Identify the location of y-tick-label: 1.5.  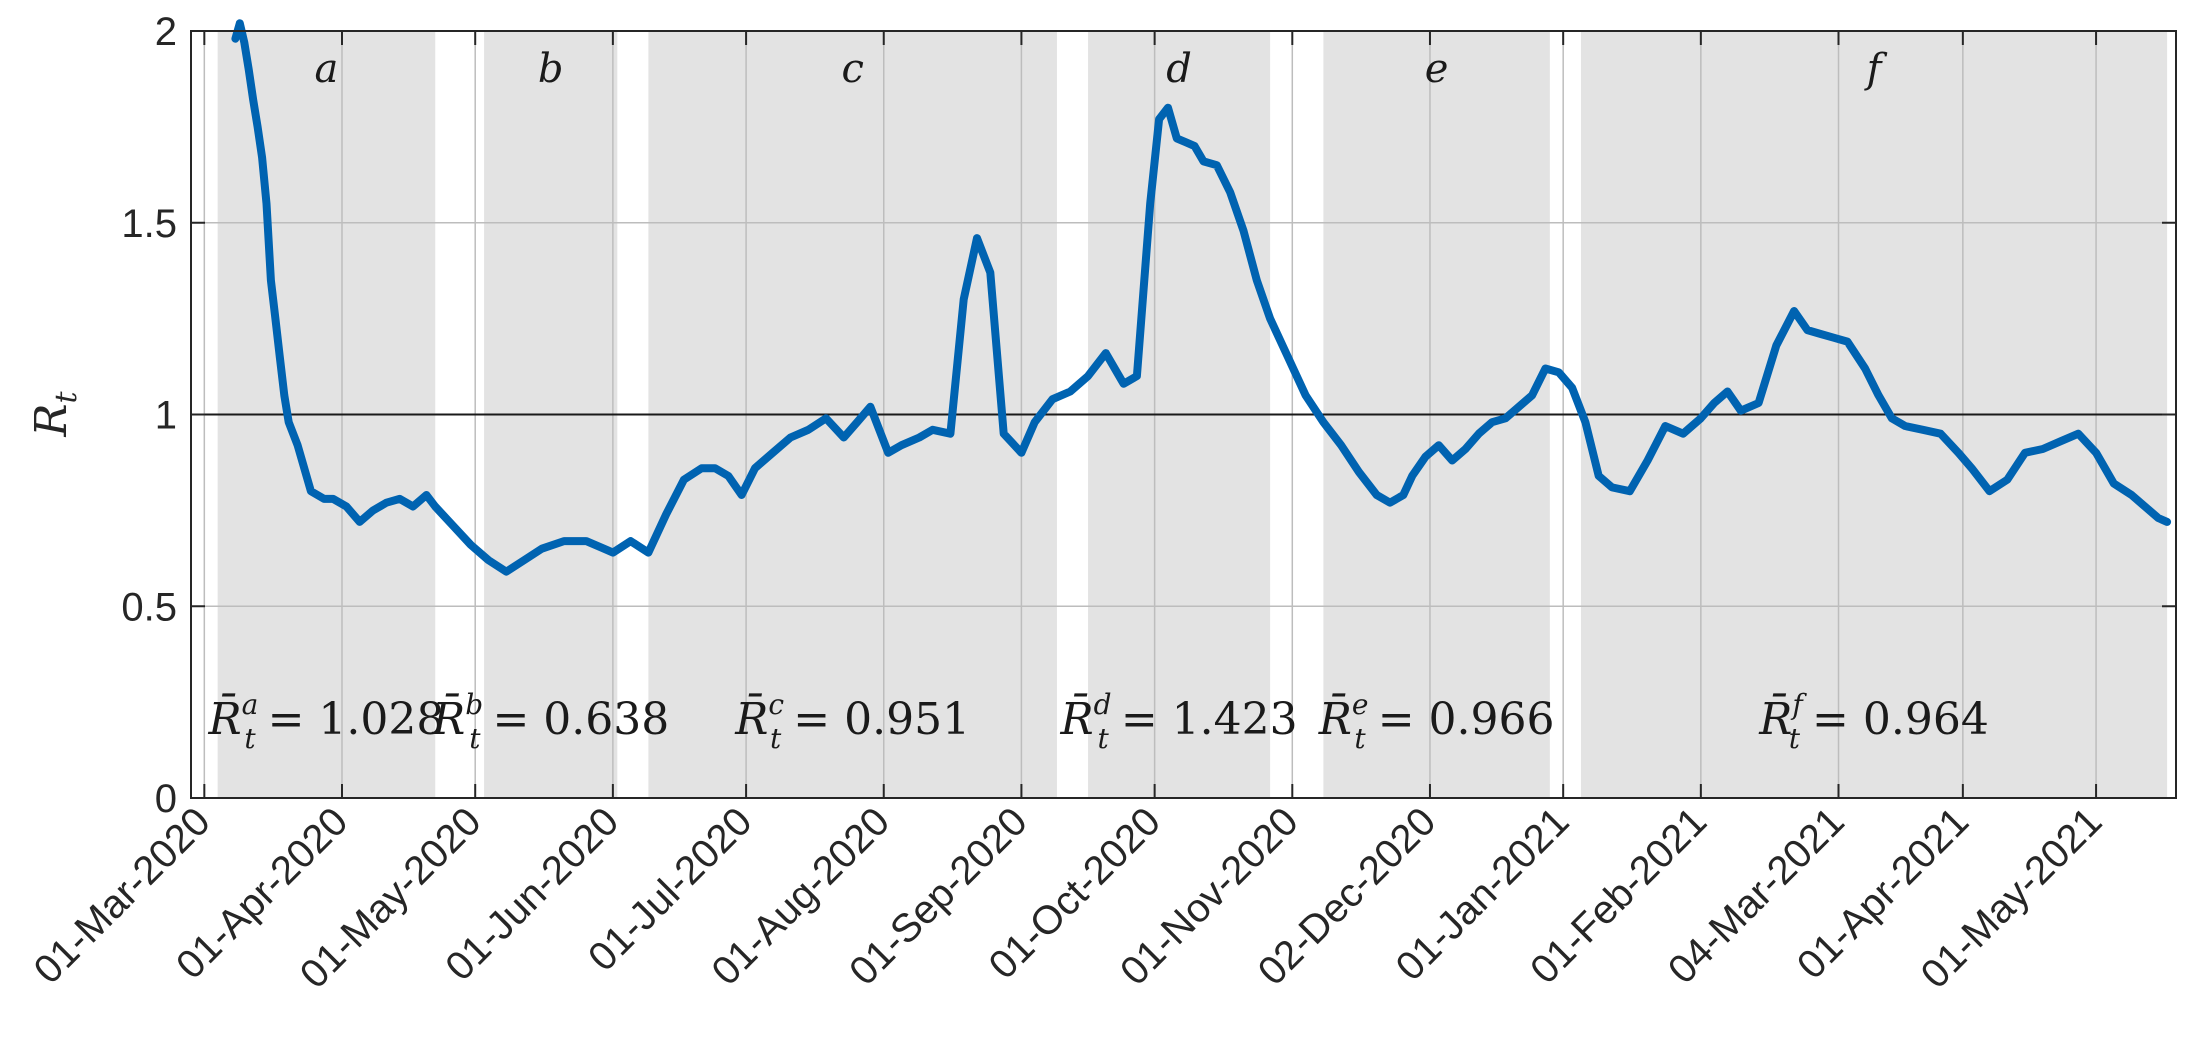
(149, 224).